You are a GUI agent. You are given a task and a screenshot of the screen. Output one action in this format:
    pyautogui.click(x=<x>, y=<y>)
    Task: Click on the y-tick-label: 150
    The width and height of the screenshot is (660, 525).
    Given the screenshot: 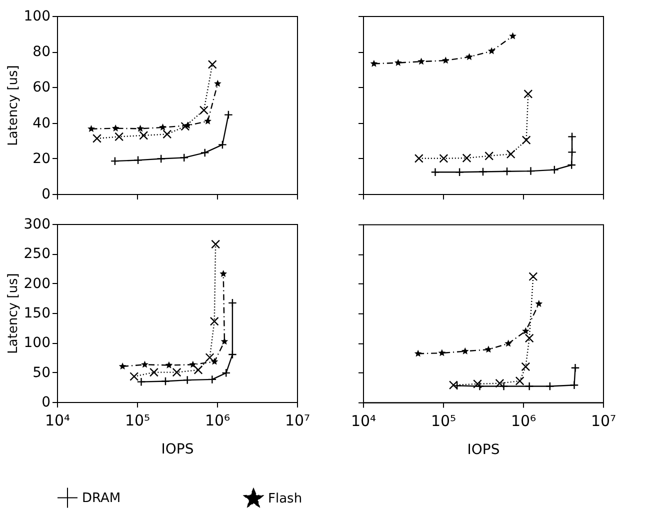 What is the action you would take?
    pyautogui.click(x=37, y=314)
    